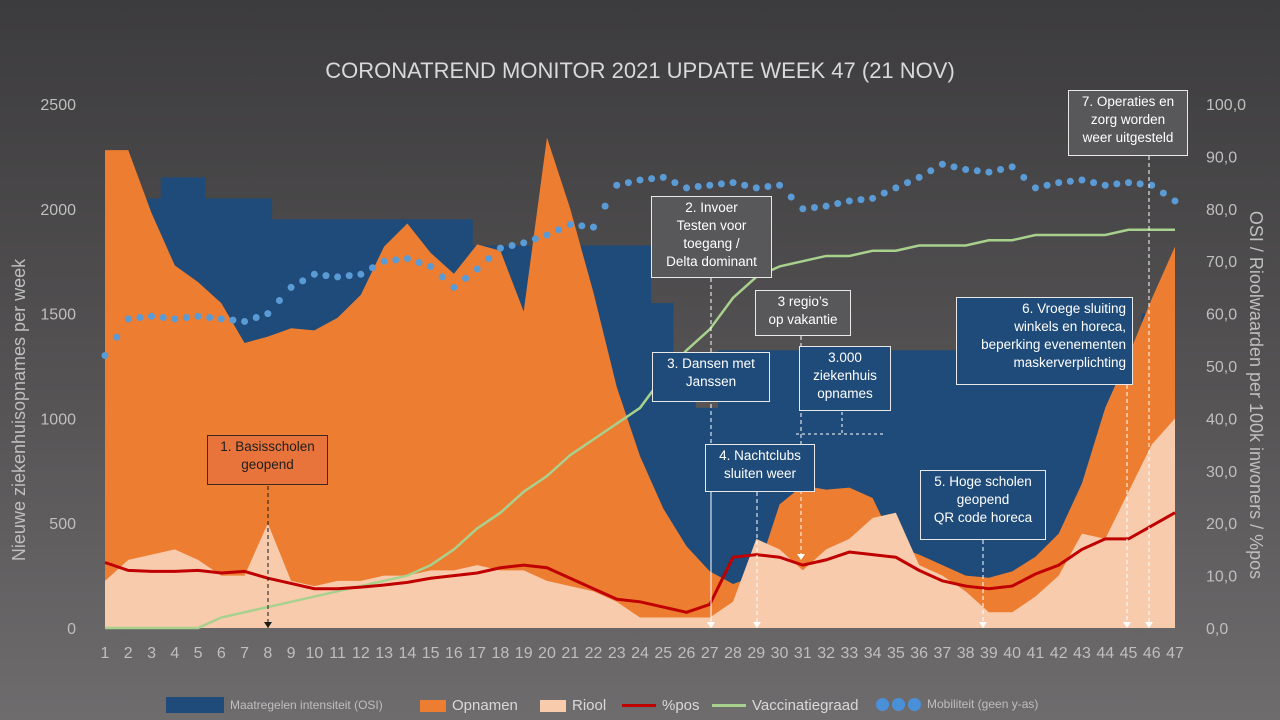 Image resolution: width=1280 pixels, height=720 pixels. Describe the element at coordinates (314, 653) in the screenshot. I see `x-tick: 10` at that location.